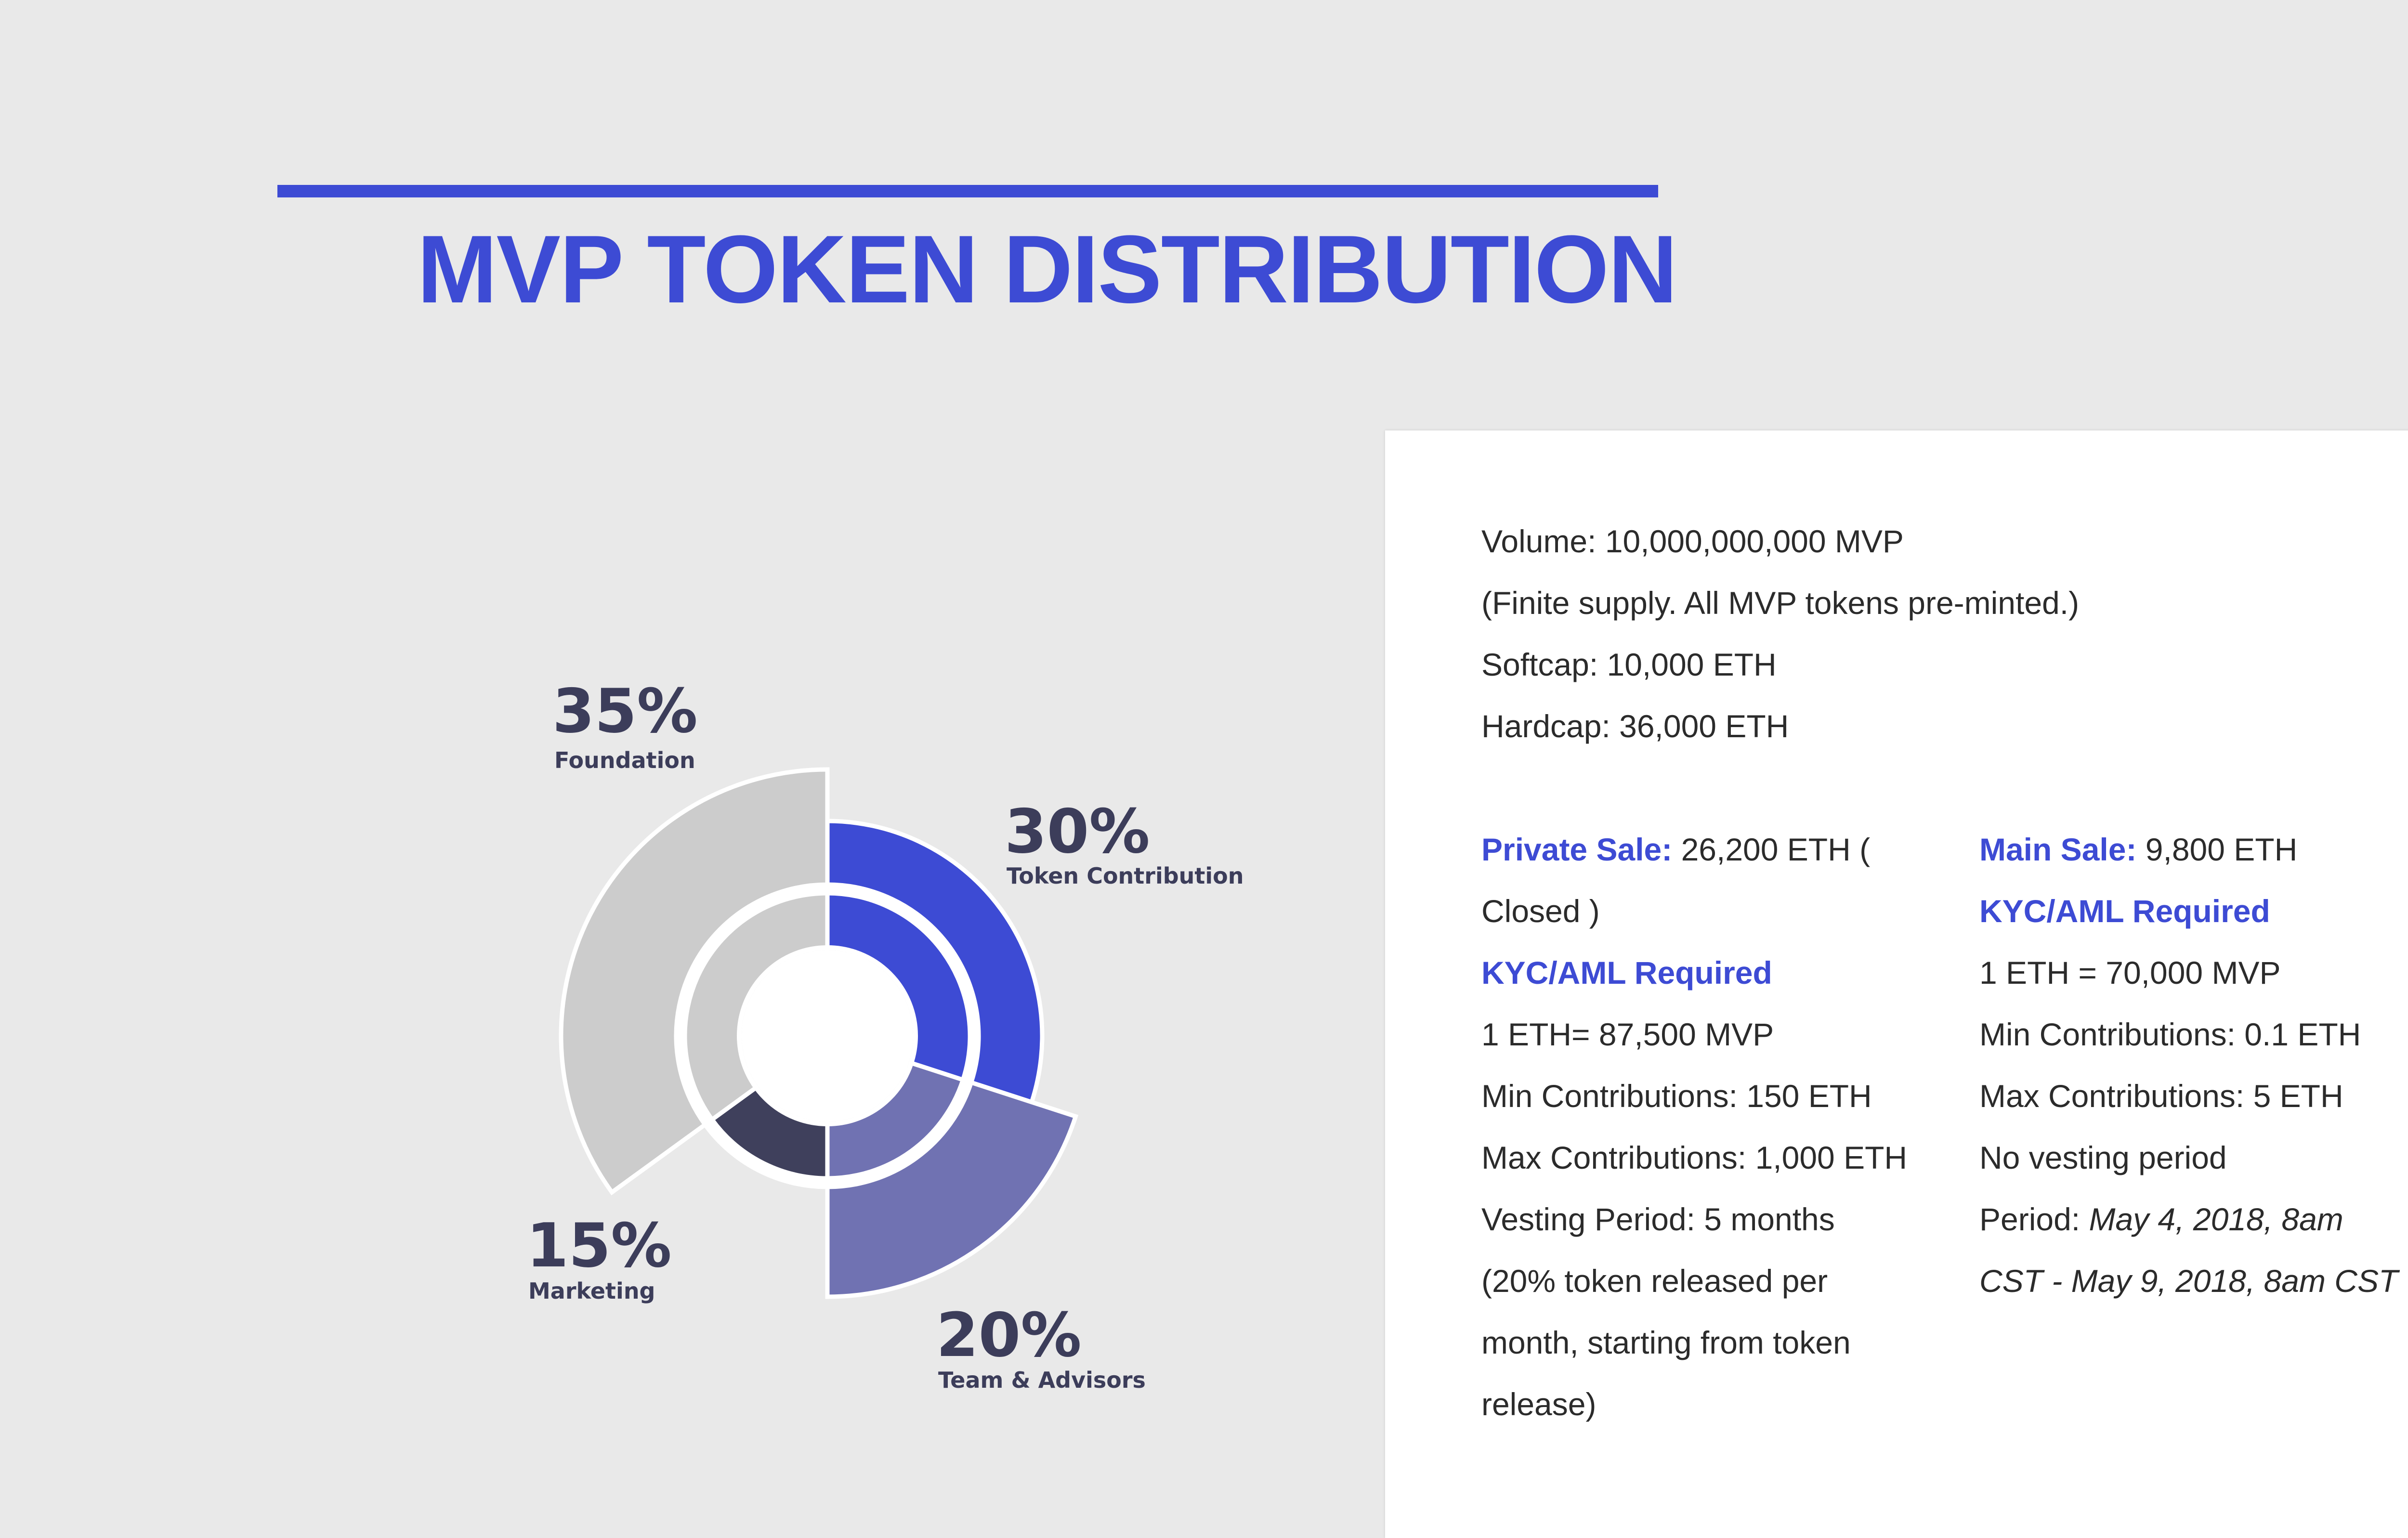 This screenshot has width=2408, height=1538. What do you see at coordinates (2124, 911) in the screenshot?
I see `main-sale-kyc: KYC/AML Required` at bounding box center [2124, 911].